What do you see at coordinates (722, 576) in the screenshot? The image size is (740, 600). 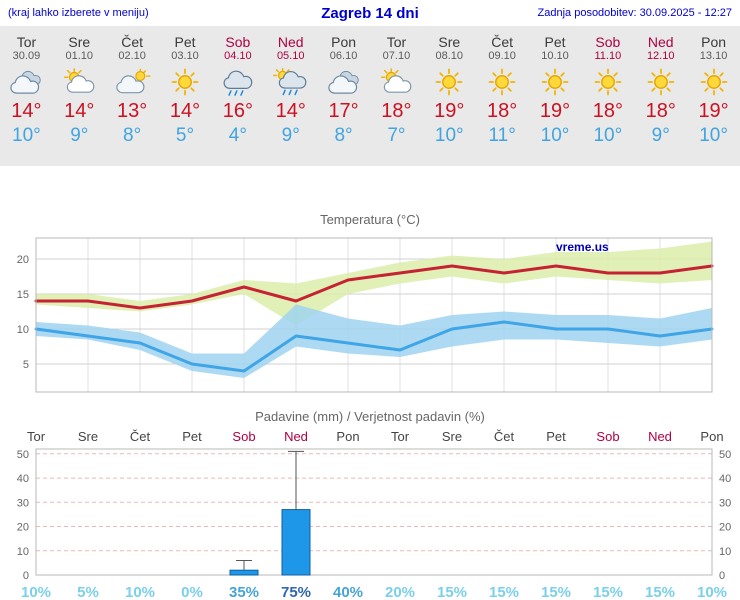 I see `y-tick-label: 0` at bounding box center [722, 576].